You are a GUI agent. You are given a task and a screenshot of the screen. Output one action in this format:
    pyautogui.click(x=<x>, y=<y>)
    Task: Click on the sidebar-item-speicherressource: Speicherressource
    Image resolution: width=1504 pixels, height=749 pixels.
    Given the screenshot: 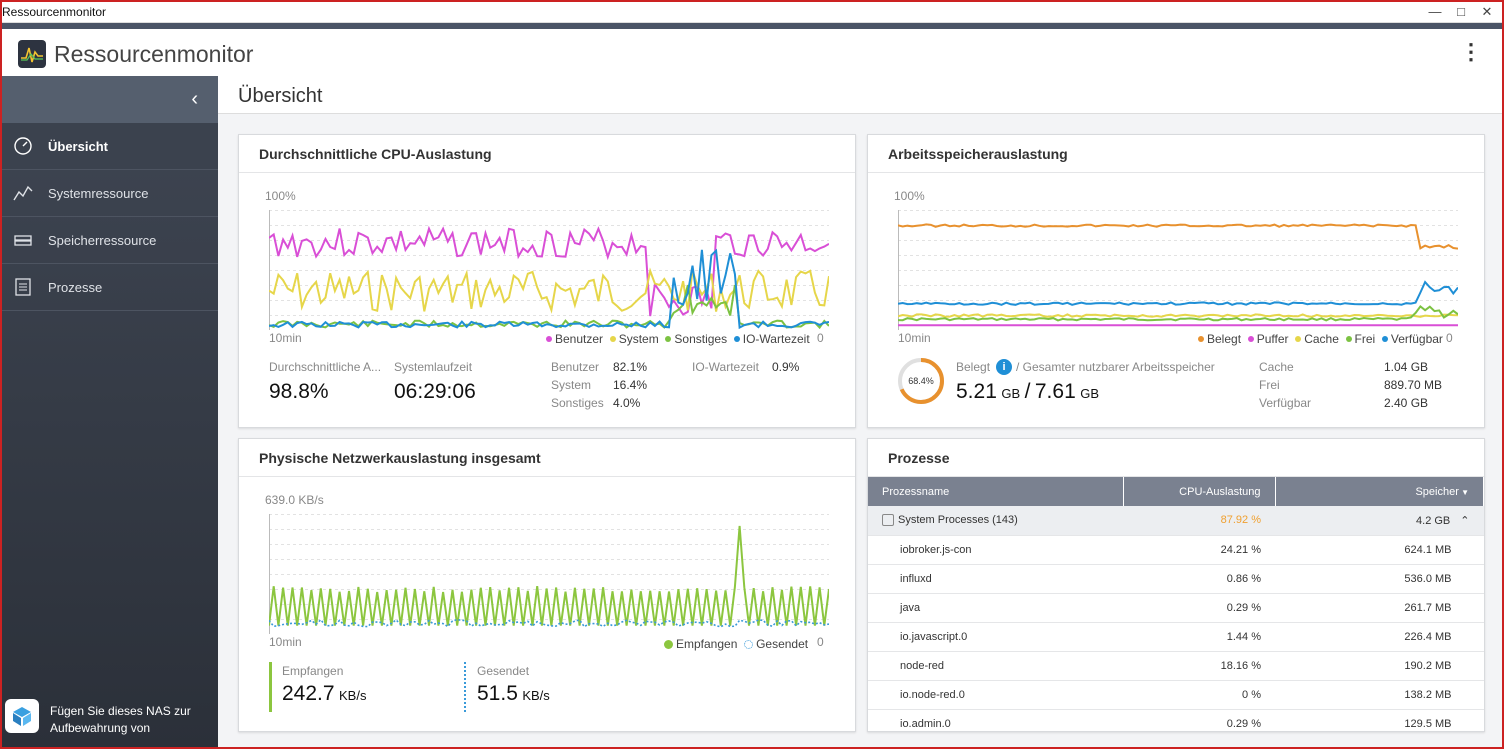 What is the action you would take?
    pyautogui.click(x=110, y=240)
    